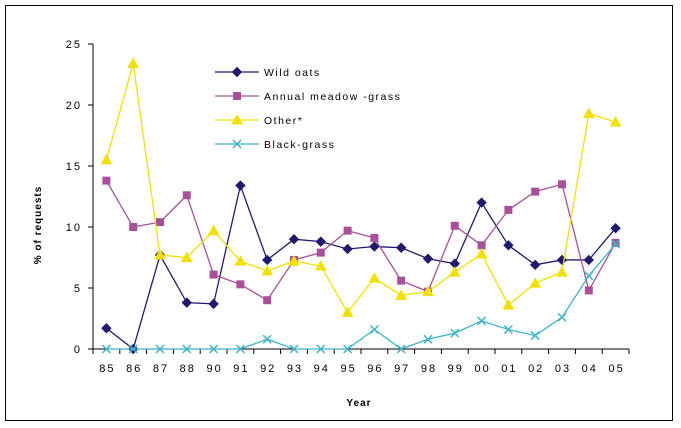 This screenshot has width=681, height=428. Describe the element at coordinates (74, 45) in the screenshot. I see `y-tick-label: 25` at that location.